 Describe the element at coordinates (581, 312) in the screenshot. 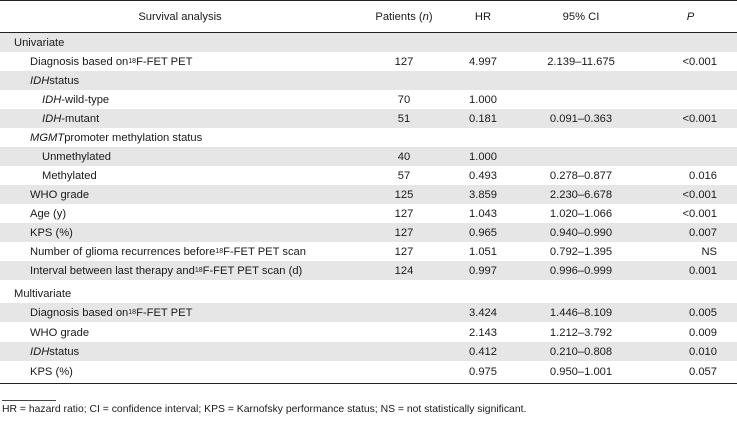

I see `ci-value: 1.446–8.109` at that location.